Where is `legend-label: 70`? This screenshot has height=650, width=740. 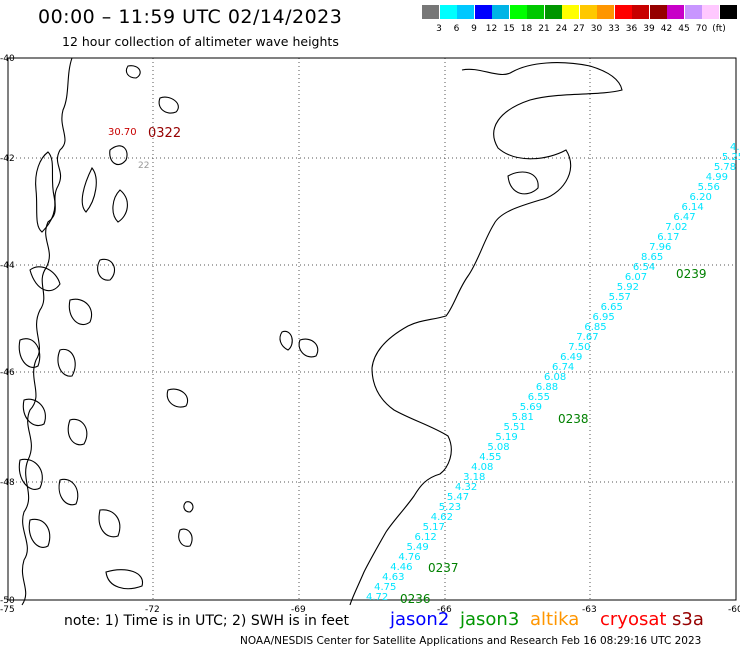
legend-label: 70 is located at coordinates (701, 29).